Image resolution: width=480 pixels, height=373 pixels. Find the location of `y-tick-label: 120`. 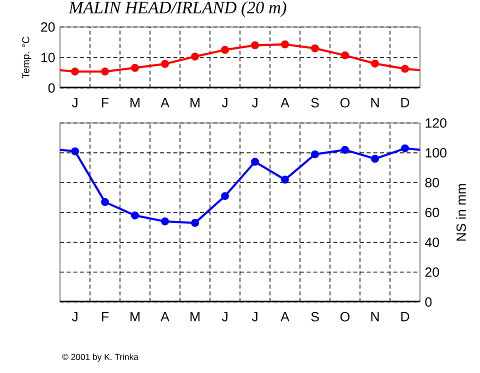

y-tick-label: 120 is located at coordinates (436, 123).